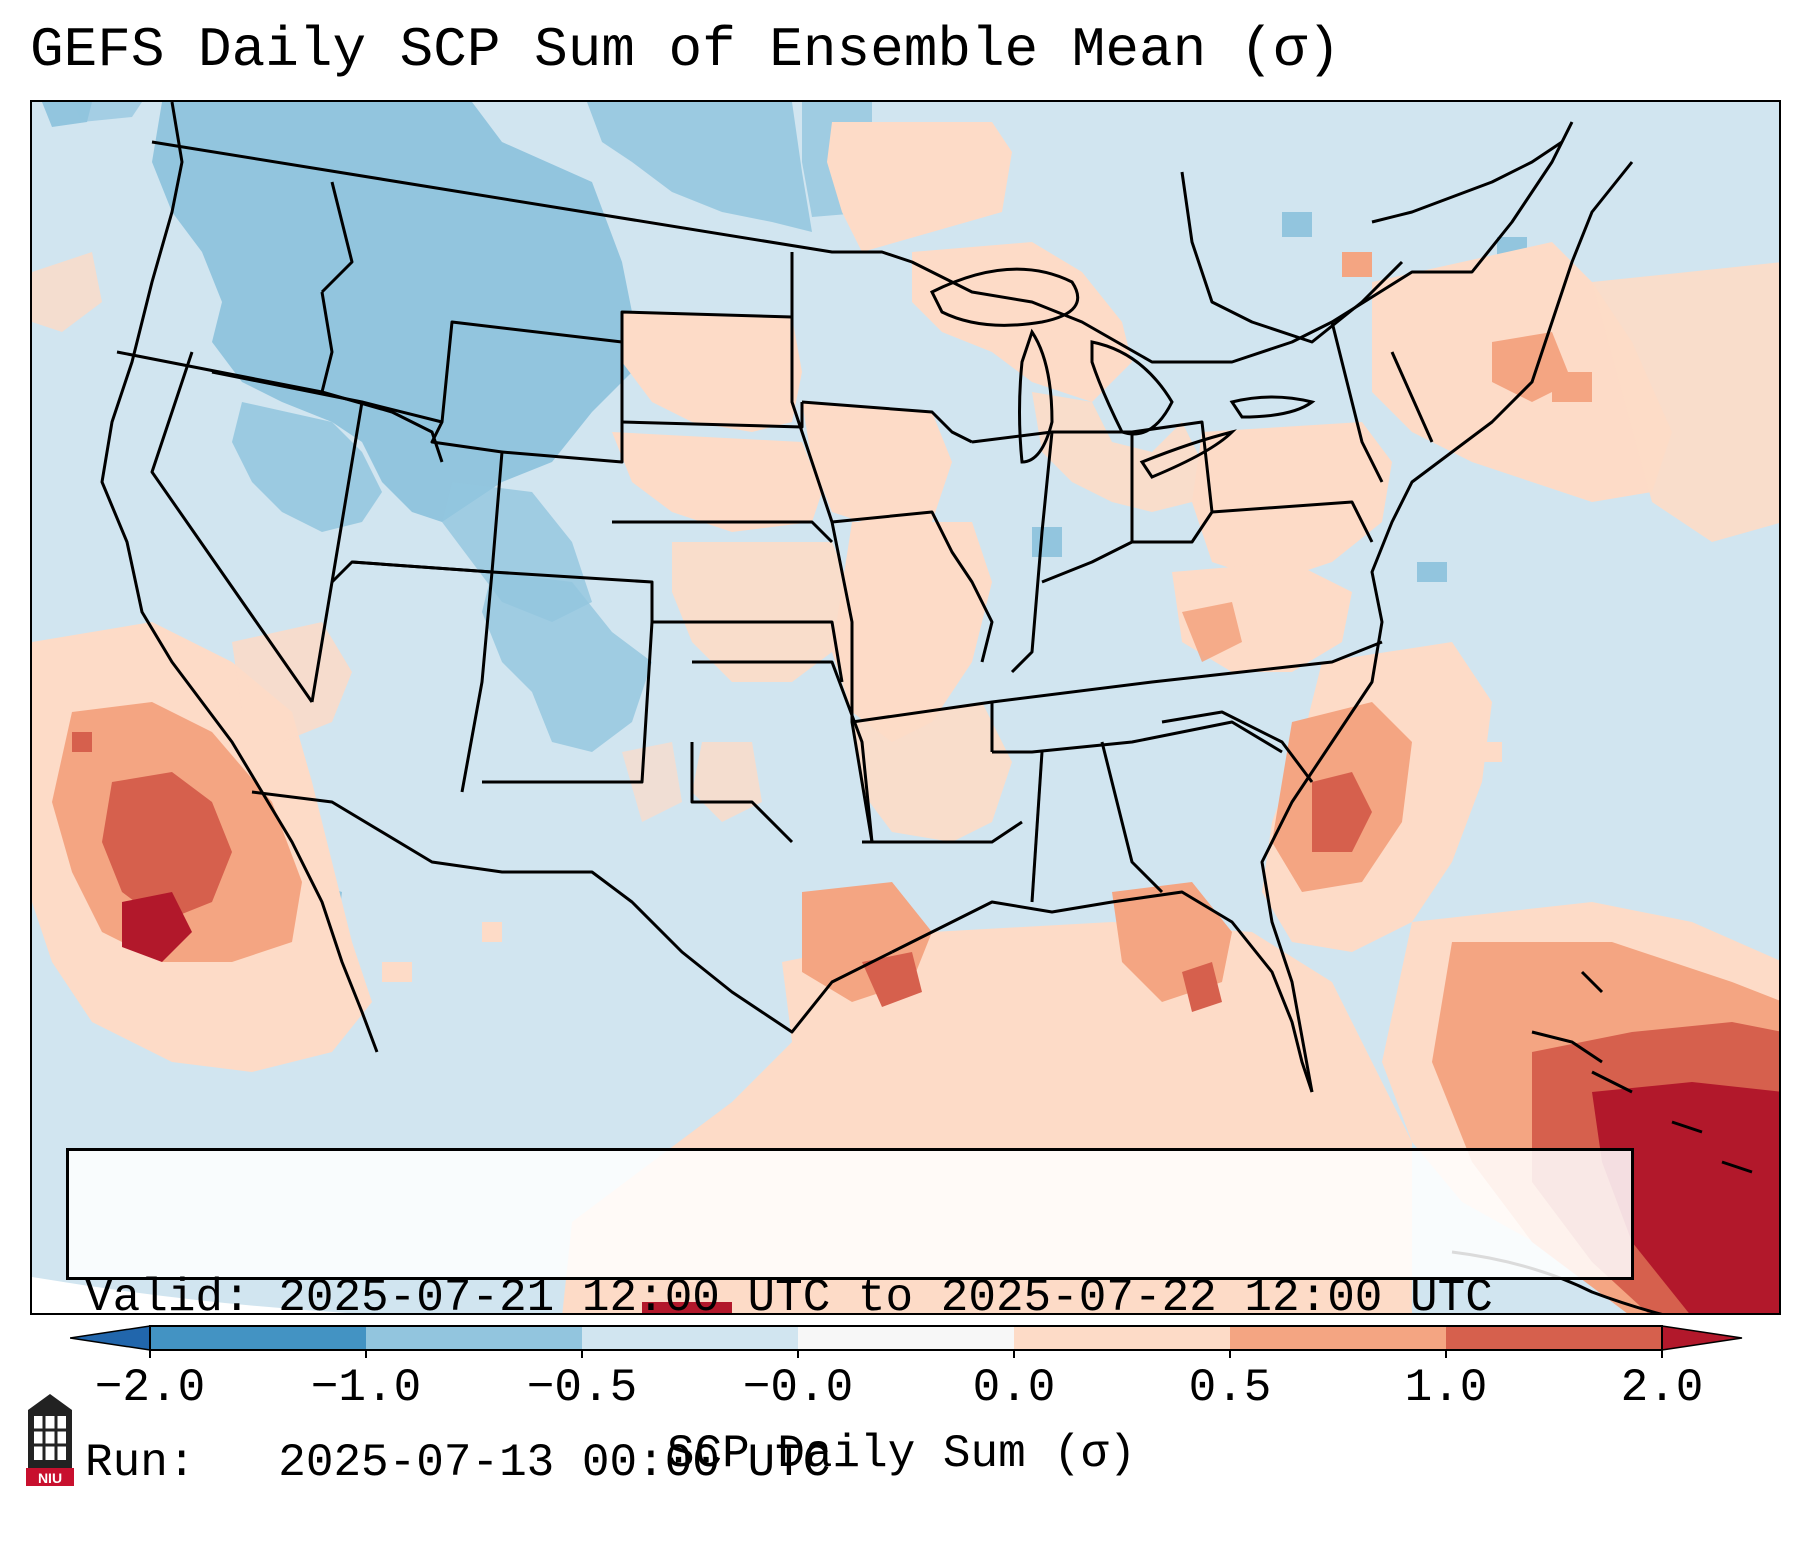  What do you see at coordinates (1297, 224) in the screenshot?
I see `patch-ontario` at bounding box center [1297, 224].